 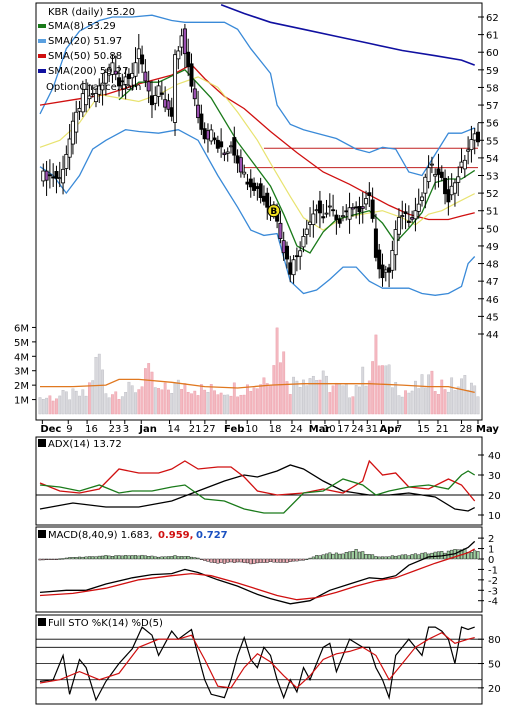 What do you see at coordinates (251, 429) in the screenshot?
I see `x-tick-label: 10` at bounding box center [251, 429].